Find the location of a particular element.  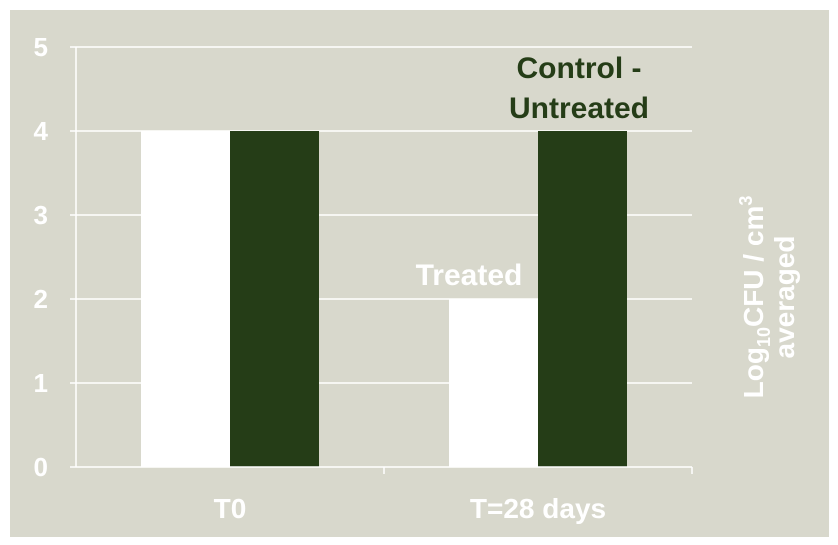

x-category-label: T0 is located at coordinates (230, 508).